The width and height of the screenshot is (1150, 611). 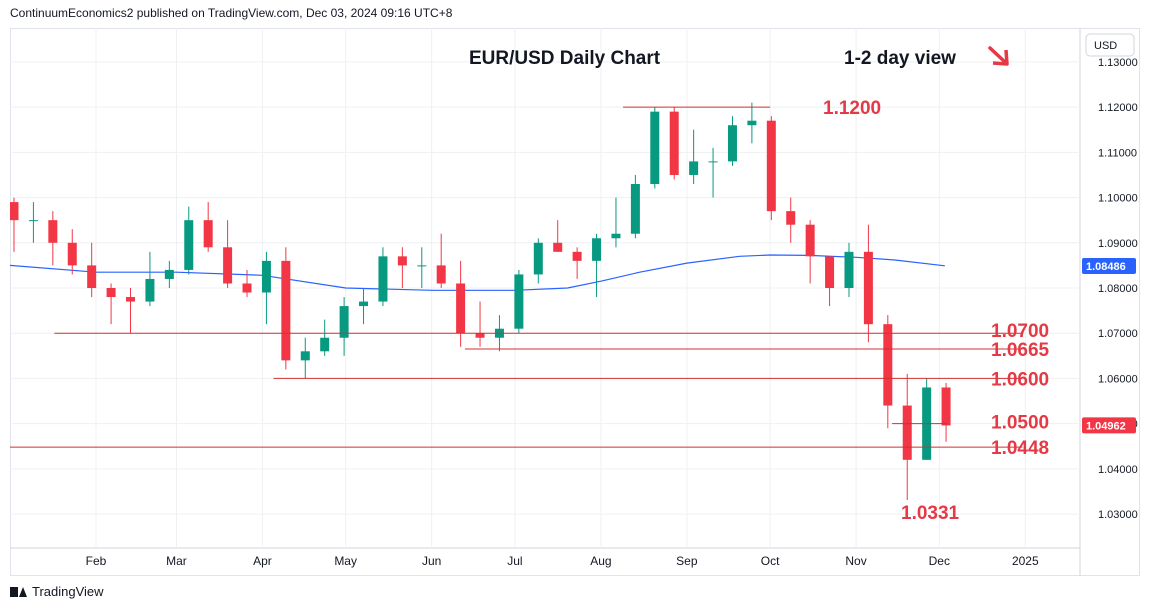 What do you see at coordinates (1020, 379) in the screenshot?
I see `level-label-1-0600: 1.0600` at bounding box center [1020, 379].